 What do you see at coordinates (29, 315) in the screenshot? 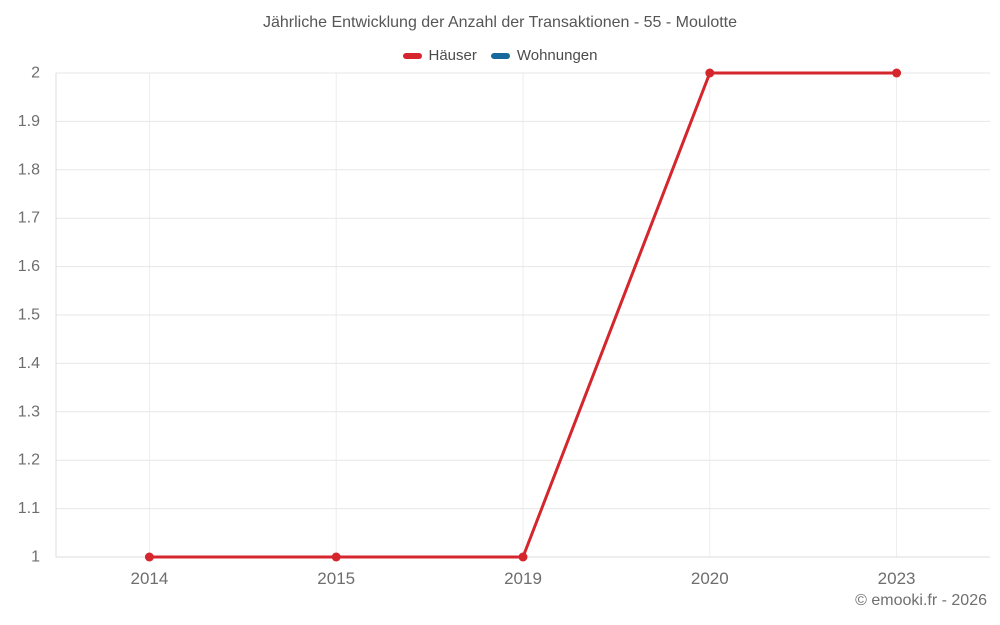
I see `y-tick-label: 1.5` at bounding box center [29, 315].